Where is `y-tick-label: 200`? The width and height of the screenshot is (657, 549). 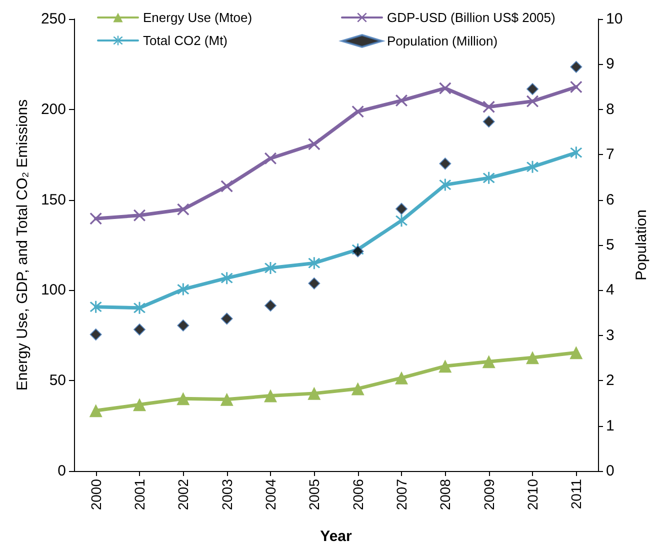 y-tick-label: 200 is located at coordinates (53, 109).